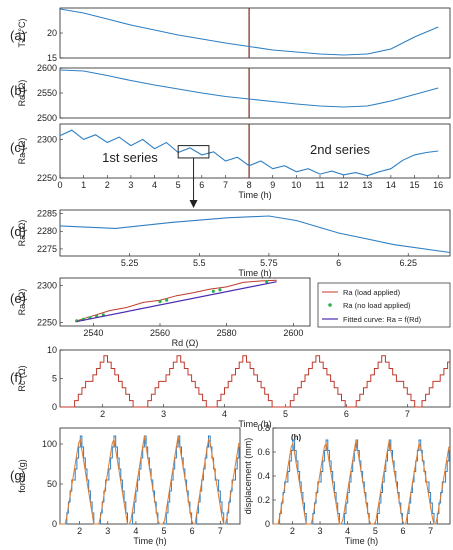 The width and height of the screenshot is (453, 550). What do you see at coordinates (93, 333) in the screenshot?
I see `x-tick-label-e: 2540` at bounding box center [93, 333].